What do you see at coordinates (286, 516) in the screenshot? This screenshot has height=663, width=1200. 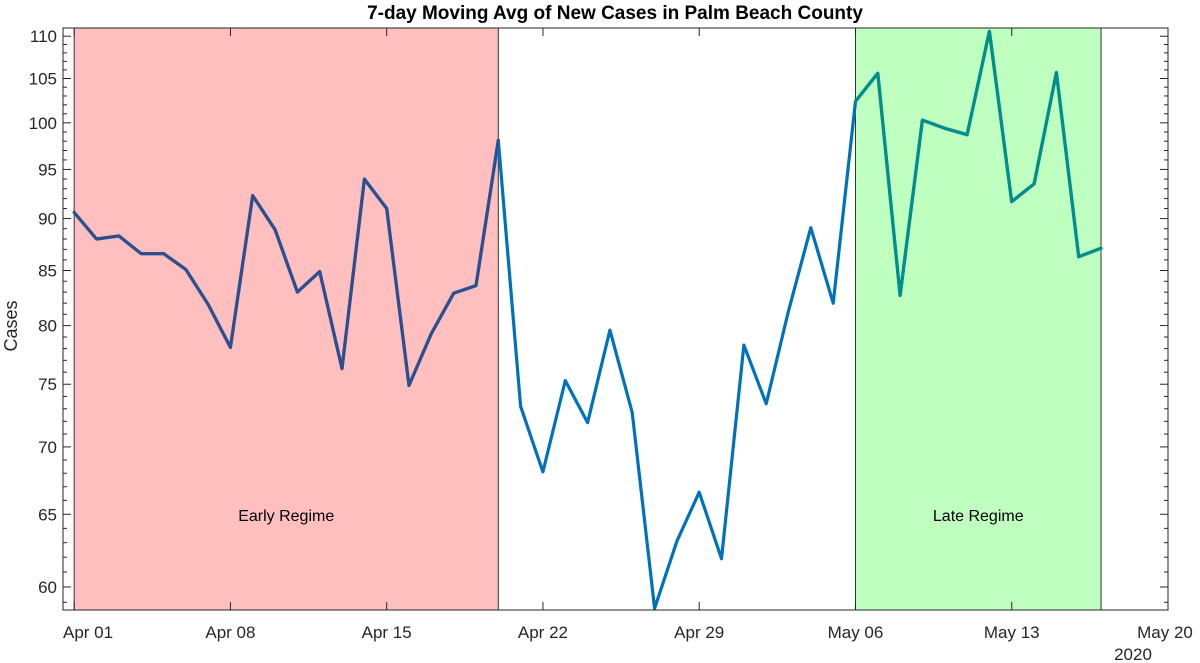 I see `regime-label-0: Early Regime` at bounding box center [286, 516].